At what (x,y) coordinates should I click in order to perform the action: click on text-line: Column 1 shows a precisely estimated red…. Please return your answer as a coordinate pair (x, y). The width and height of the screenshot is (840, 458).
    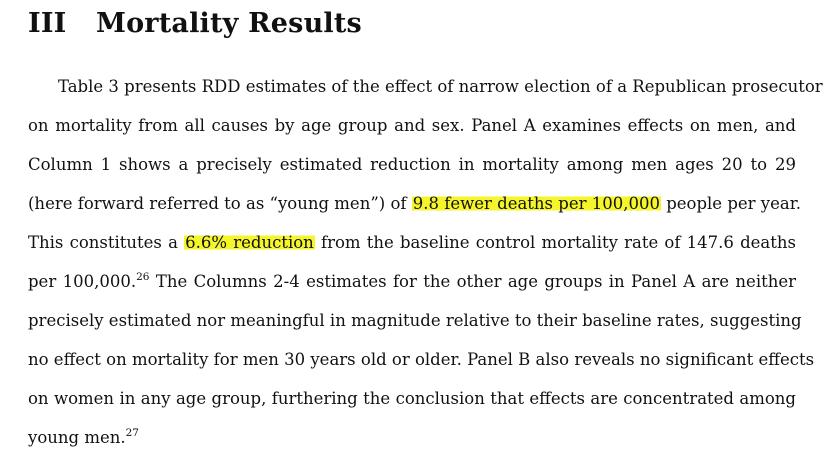
    Looking at the image, I should click on (412, 164).